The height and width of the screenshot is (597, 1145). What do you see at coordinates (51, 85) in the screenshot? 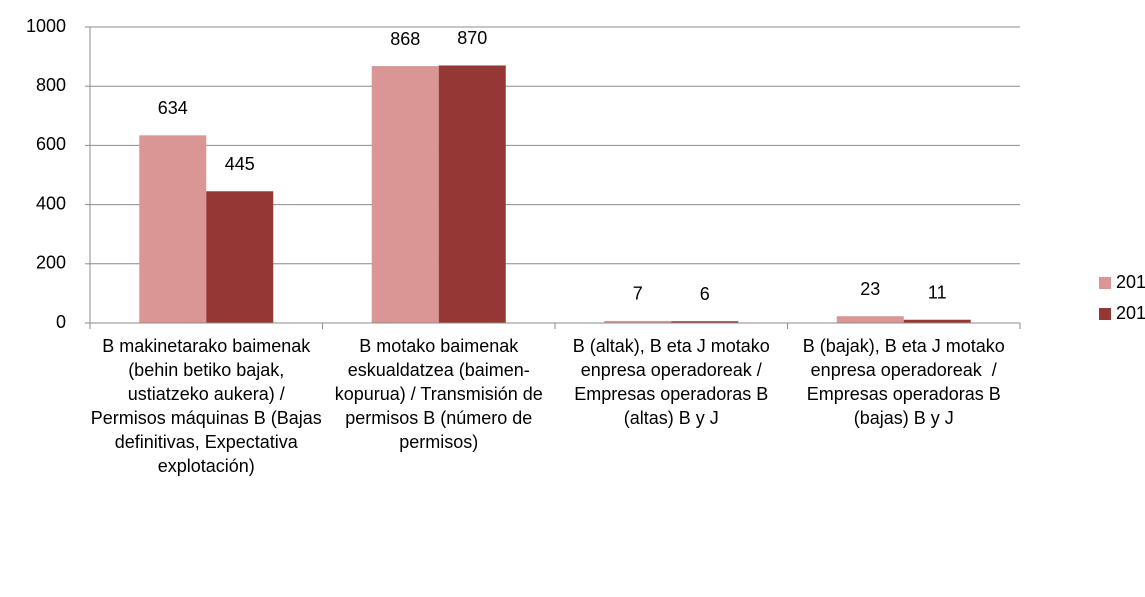
I see `y-tick-label: 800` at bounding box center [51, 85].